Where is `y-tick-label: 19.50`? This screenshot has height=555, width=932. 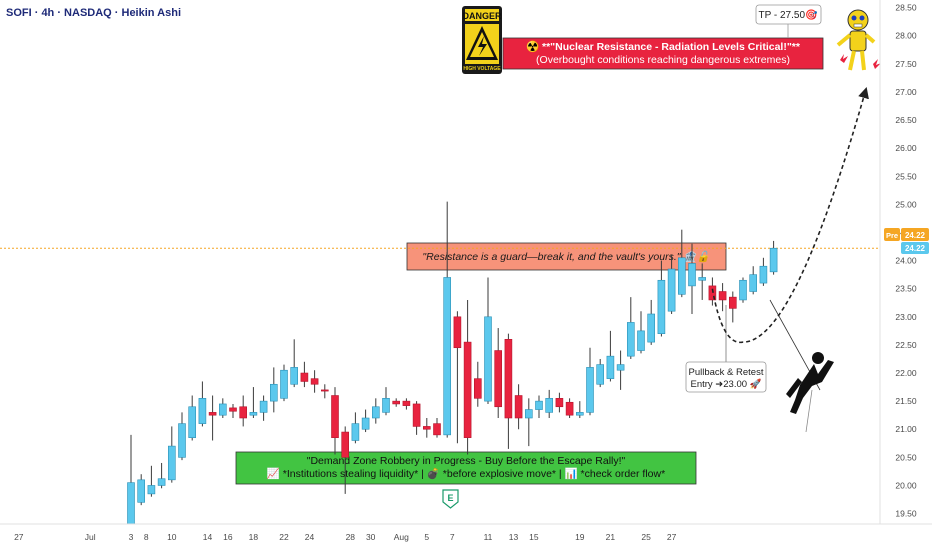
y-tick-label: 19.50 is located at coordinates (906, 514).